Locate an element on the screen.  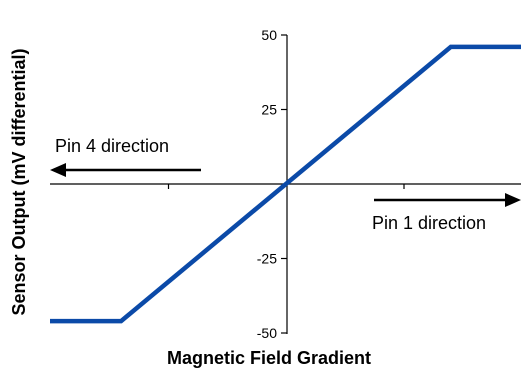
y-tick-label: 25 is located at coordinates (269, 110).